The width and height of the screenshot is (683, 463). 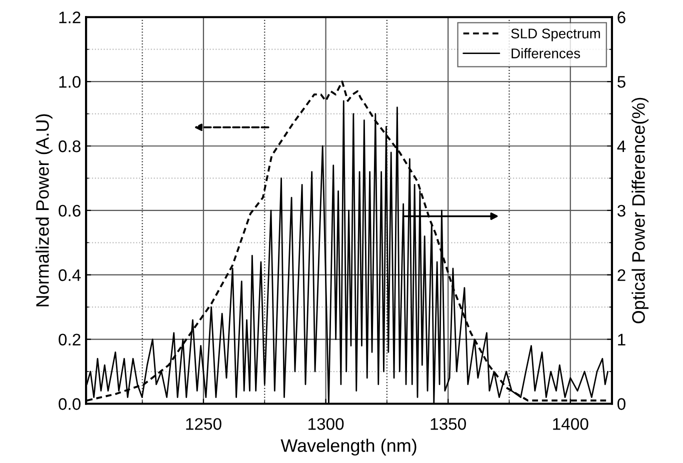 I want to click on x-axis-title: Wavelength (nm), so click(x=348, y=447).